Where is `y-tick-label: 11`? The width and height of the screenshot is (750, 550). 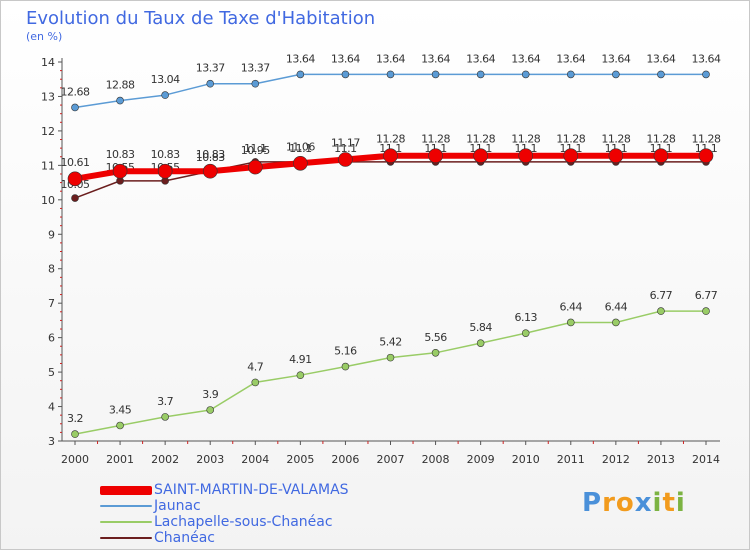 y-tick-label: 11 is located at coordinates (48, 165).